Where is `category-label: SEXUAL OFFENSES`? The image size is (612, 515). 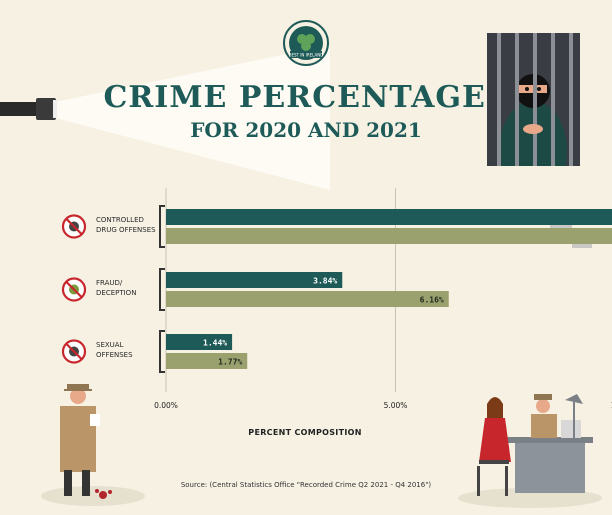 category-label: SEXUAL OFFENSES is located at coordinates (114, 350).